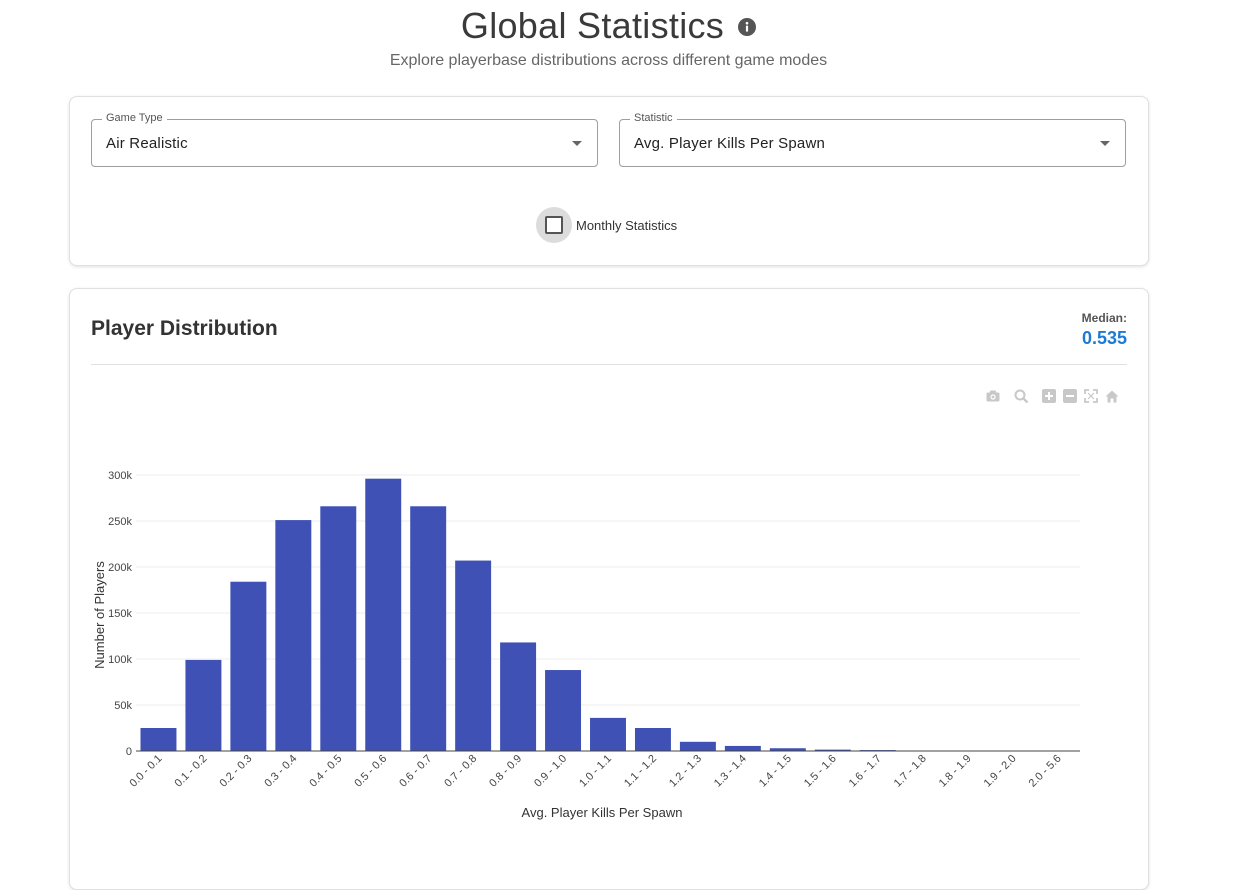 This screenshot has width=1237, height=890. I want to click on info-icon, so click(747, 27).